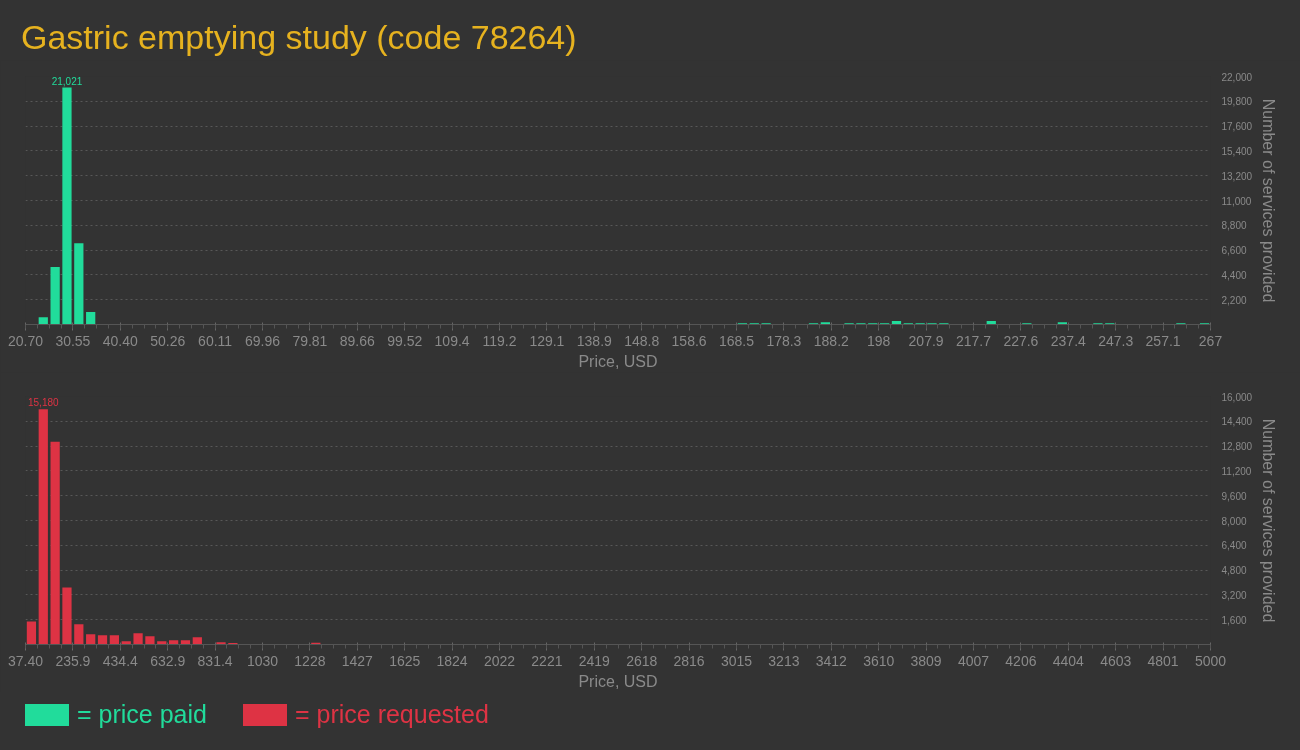 Image resolution: width=1300 pixels, height=750 pixels. Describe the element at coordinates (120, 340) in the screenshot. I see `x-tick-label: 40.40` at that location.